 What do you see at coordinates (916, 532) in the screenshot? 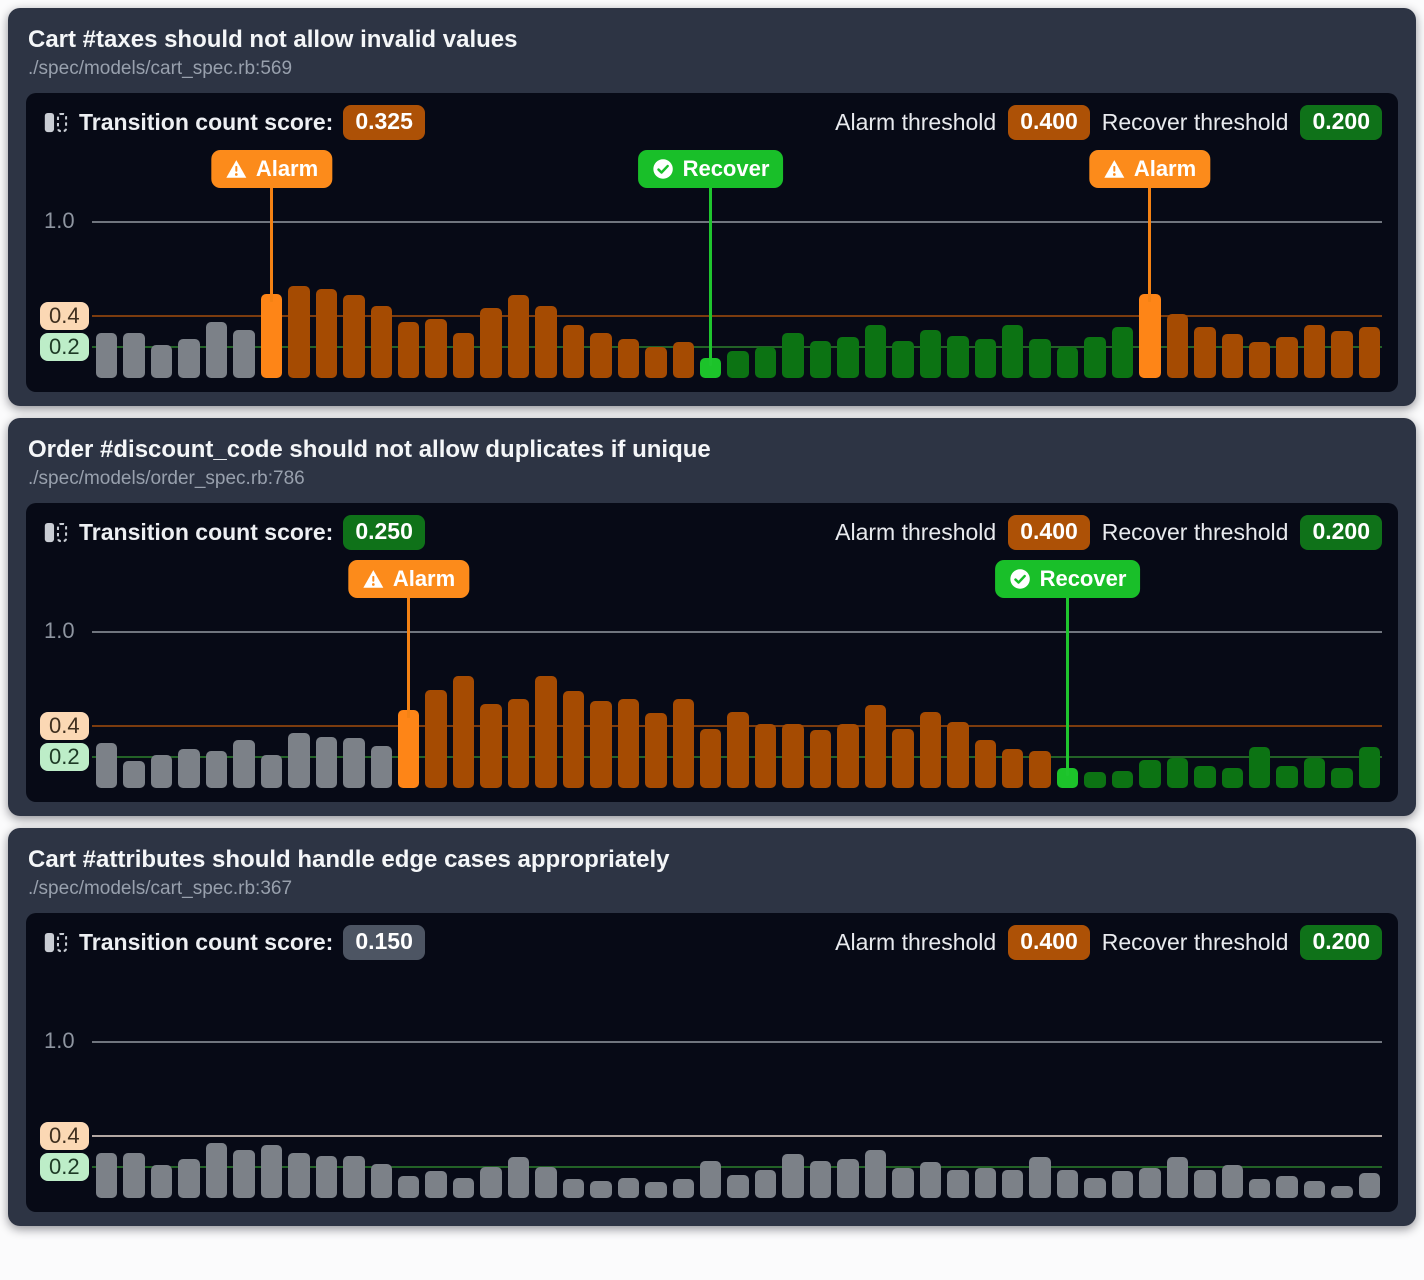
I see `alarm-threshold-label: Alarm threshold` at bounding box center [916, 532].